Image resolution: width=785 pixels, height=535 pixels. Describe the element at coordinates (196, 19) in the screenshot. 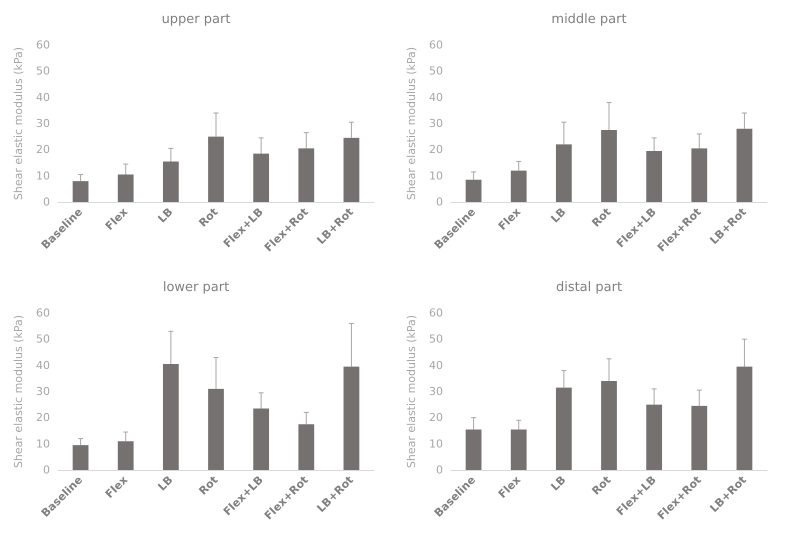

I see `chart-title: upper part` at that location.